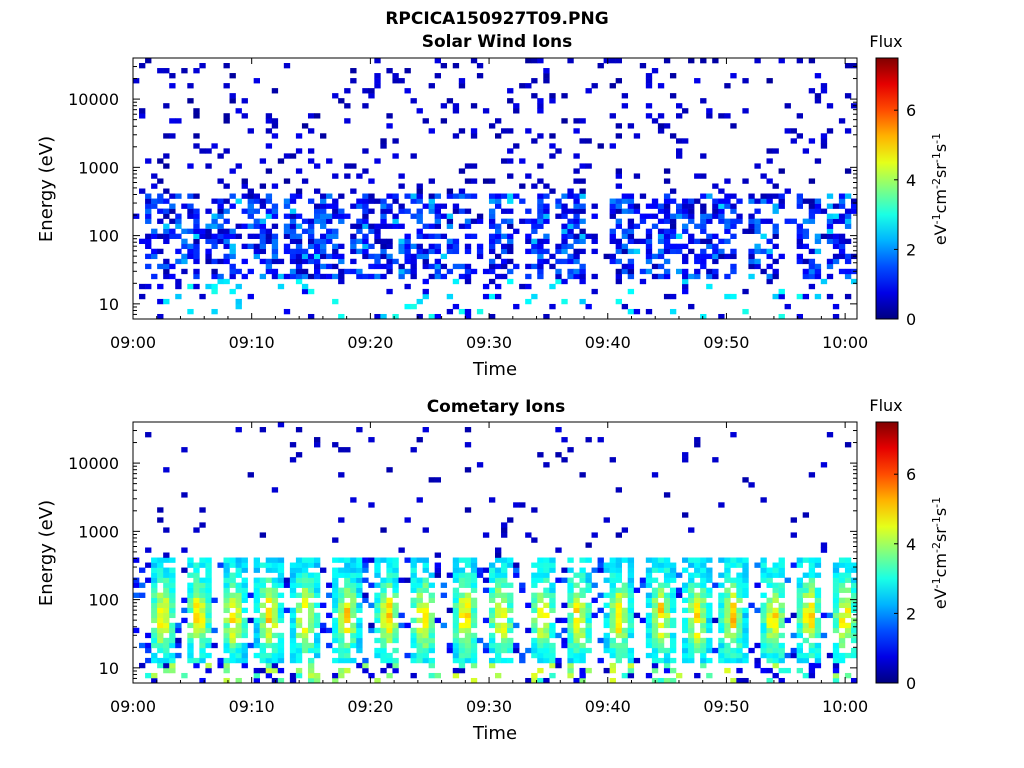 This screenshot has height=768, width=1024. I want to click on cometary-title: Cometary Ions, so click(496, 407).